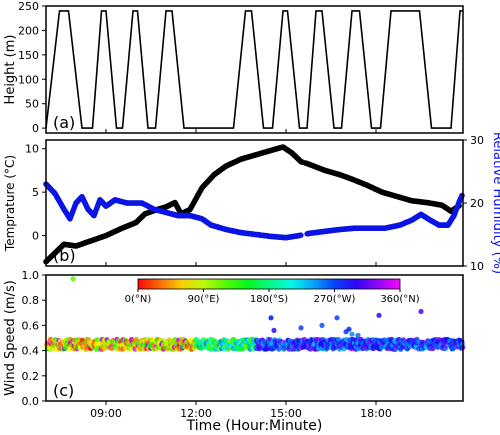  Describe the element at coordinates (106, 413) in the screenshot. I see `x-tick-label: 09:00` at that location.